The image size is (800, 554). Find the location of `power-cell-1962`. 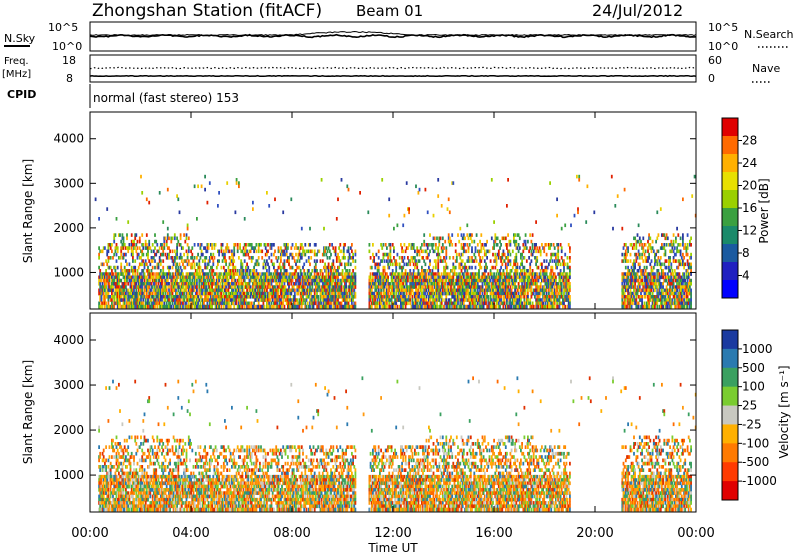

power-cell-1962 is located at coordinates (277, 261).